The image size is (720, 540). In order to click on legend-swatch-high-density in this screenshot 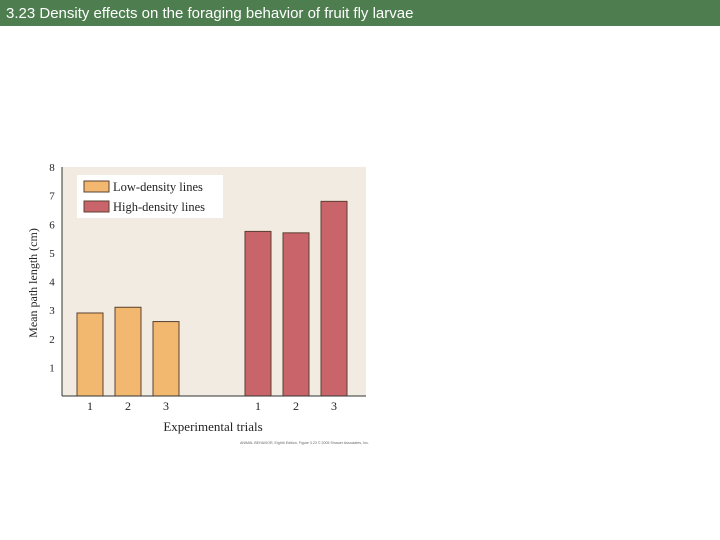, I will do `click(96, 206)`.